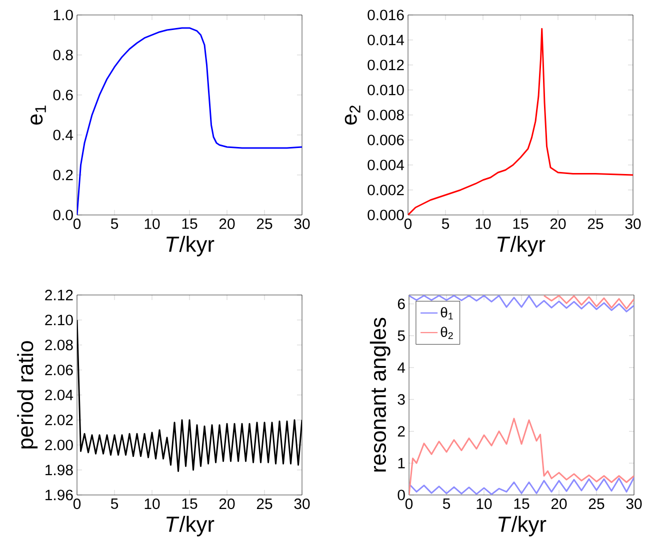 This screenshot has width=646, height=548. I want to click on y-tick-label: 5, so click(401, 335).